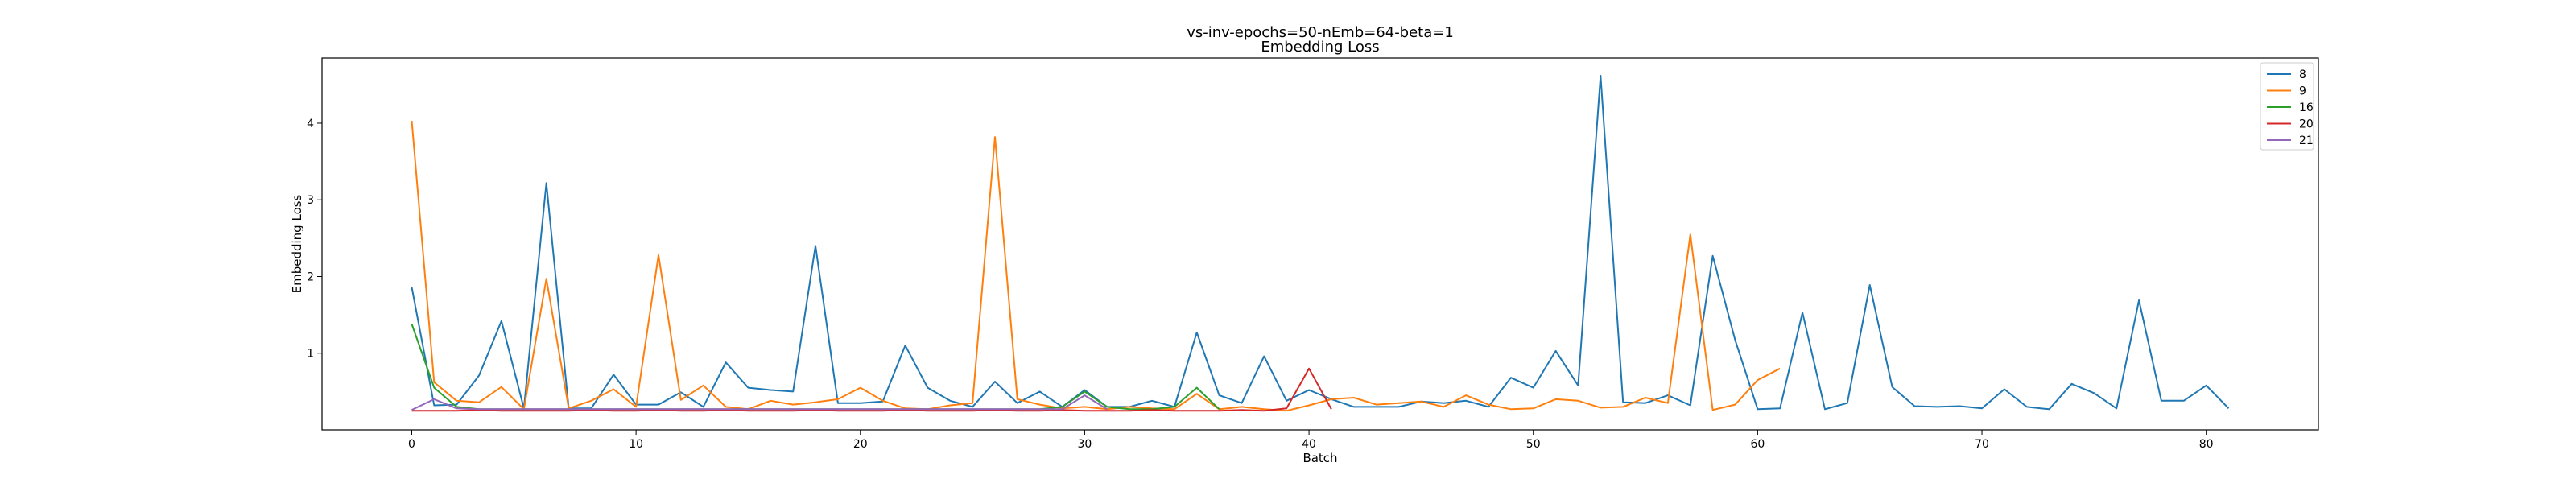 The width and height of the screenshot is (2576, 483). Describe the element at coordinates (2306, 140) in the screenshot. I see `legend-label-21: 21` at that location.